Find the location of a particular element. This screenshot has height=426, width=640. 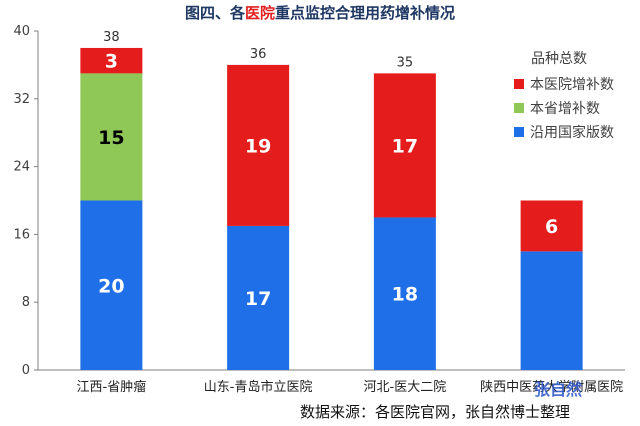

title-prefix: 图四、各 is located at coordinates (214, 13).